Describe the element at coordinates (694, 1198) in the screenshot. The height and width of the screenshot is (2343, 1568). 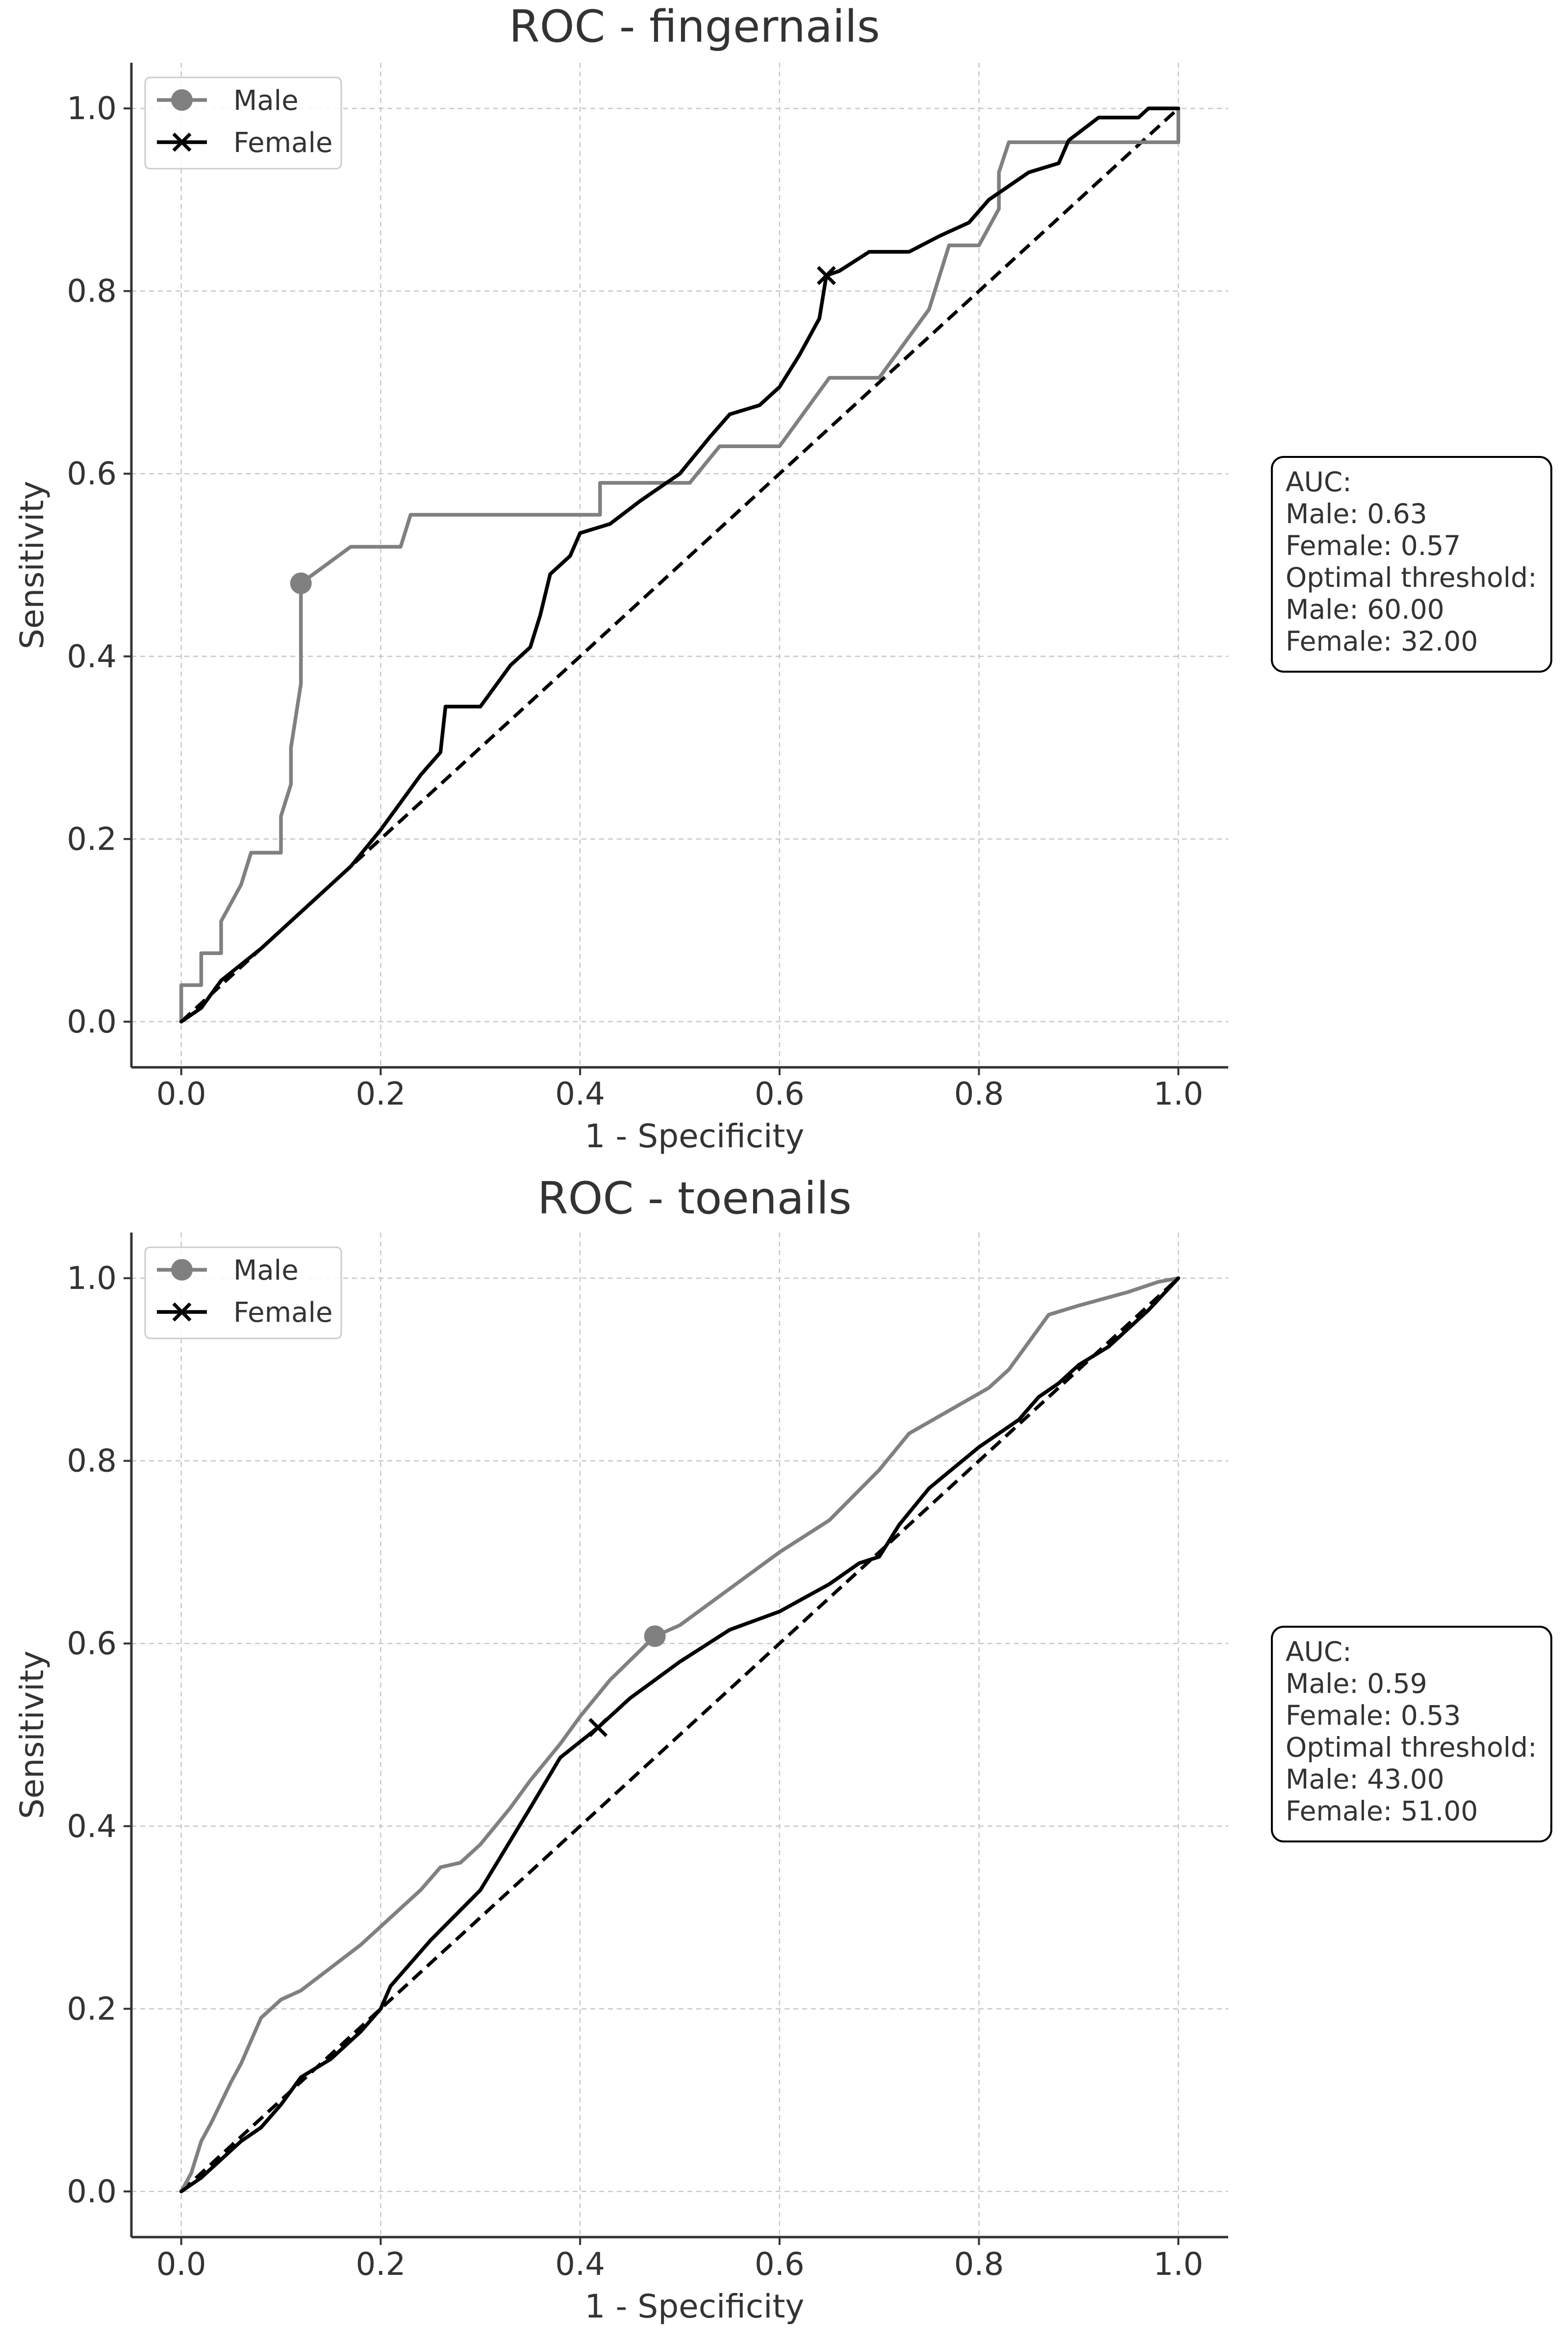
I see `chart-title: ROC - toenails` at that location.